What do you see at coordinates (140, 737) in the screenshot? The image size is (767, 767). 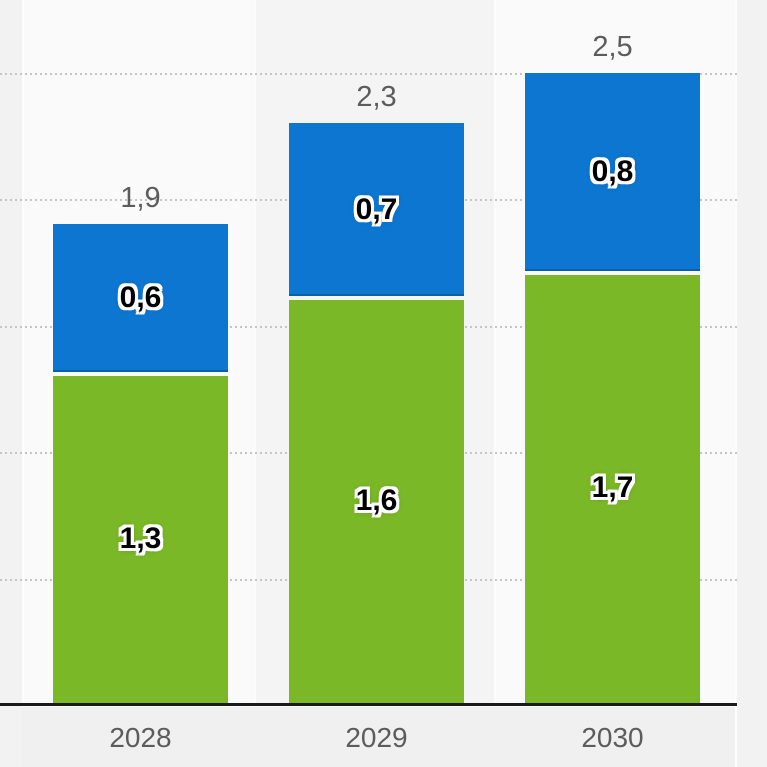 I see `x-axis-label-2028: 2028` at bounding box center [140, 737].